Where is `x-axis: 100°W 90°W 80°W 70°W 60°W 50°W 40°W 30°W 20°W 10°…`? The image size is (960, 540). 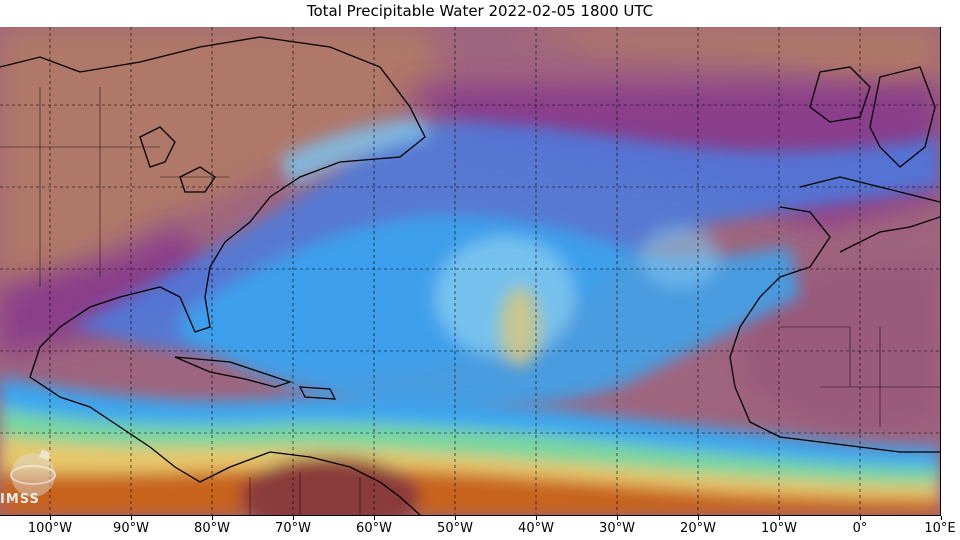 x-axis: 100°W 90°W 80°W 70°W 60°W 50°W 40°W 30°W 20°W 10°… is located at coordinates (480, 528).